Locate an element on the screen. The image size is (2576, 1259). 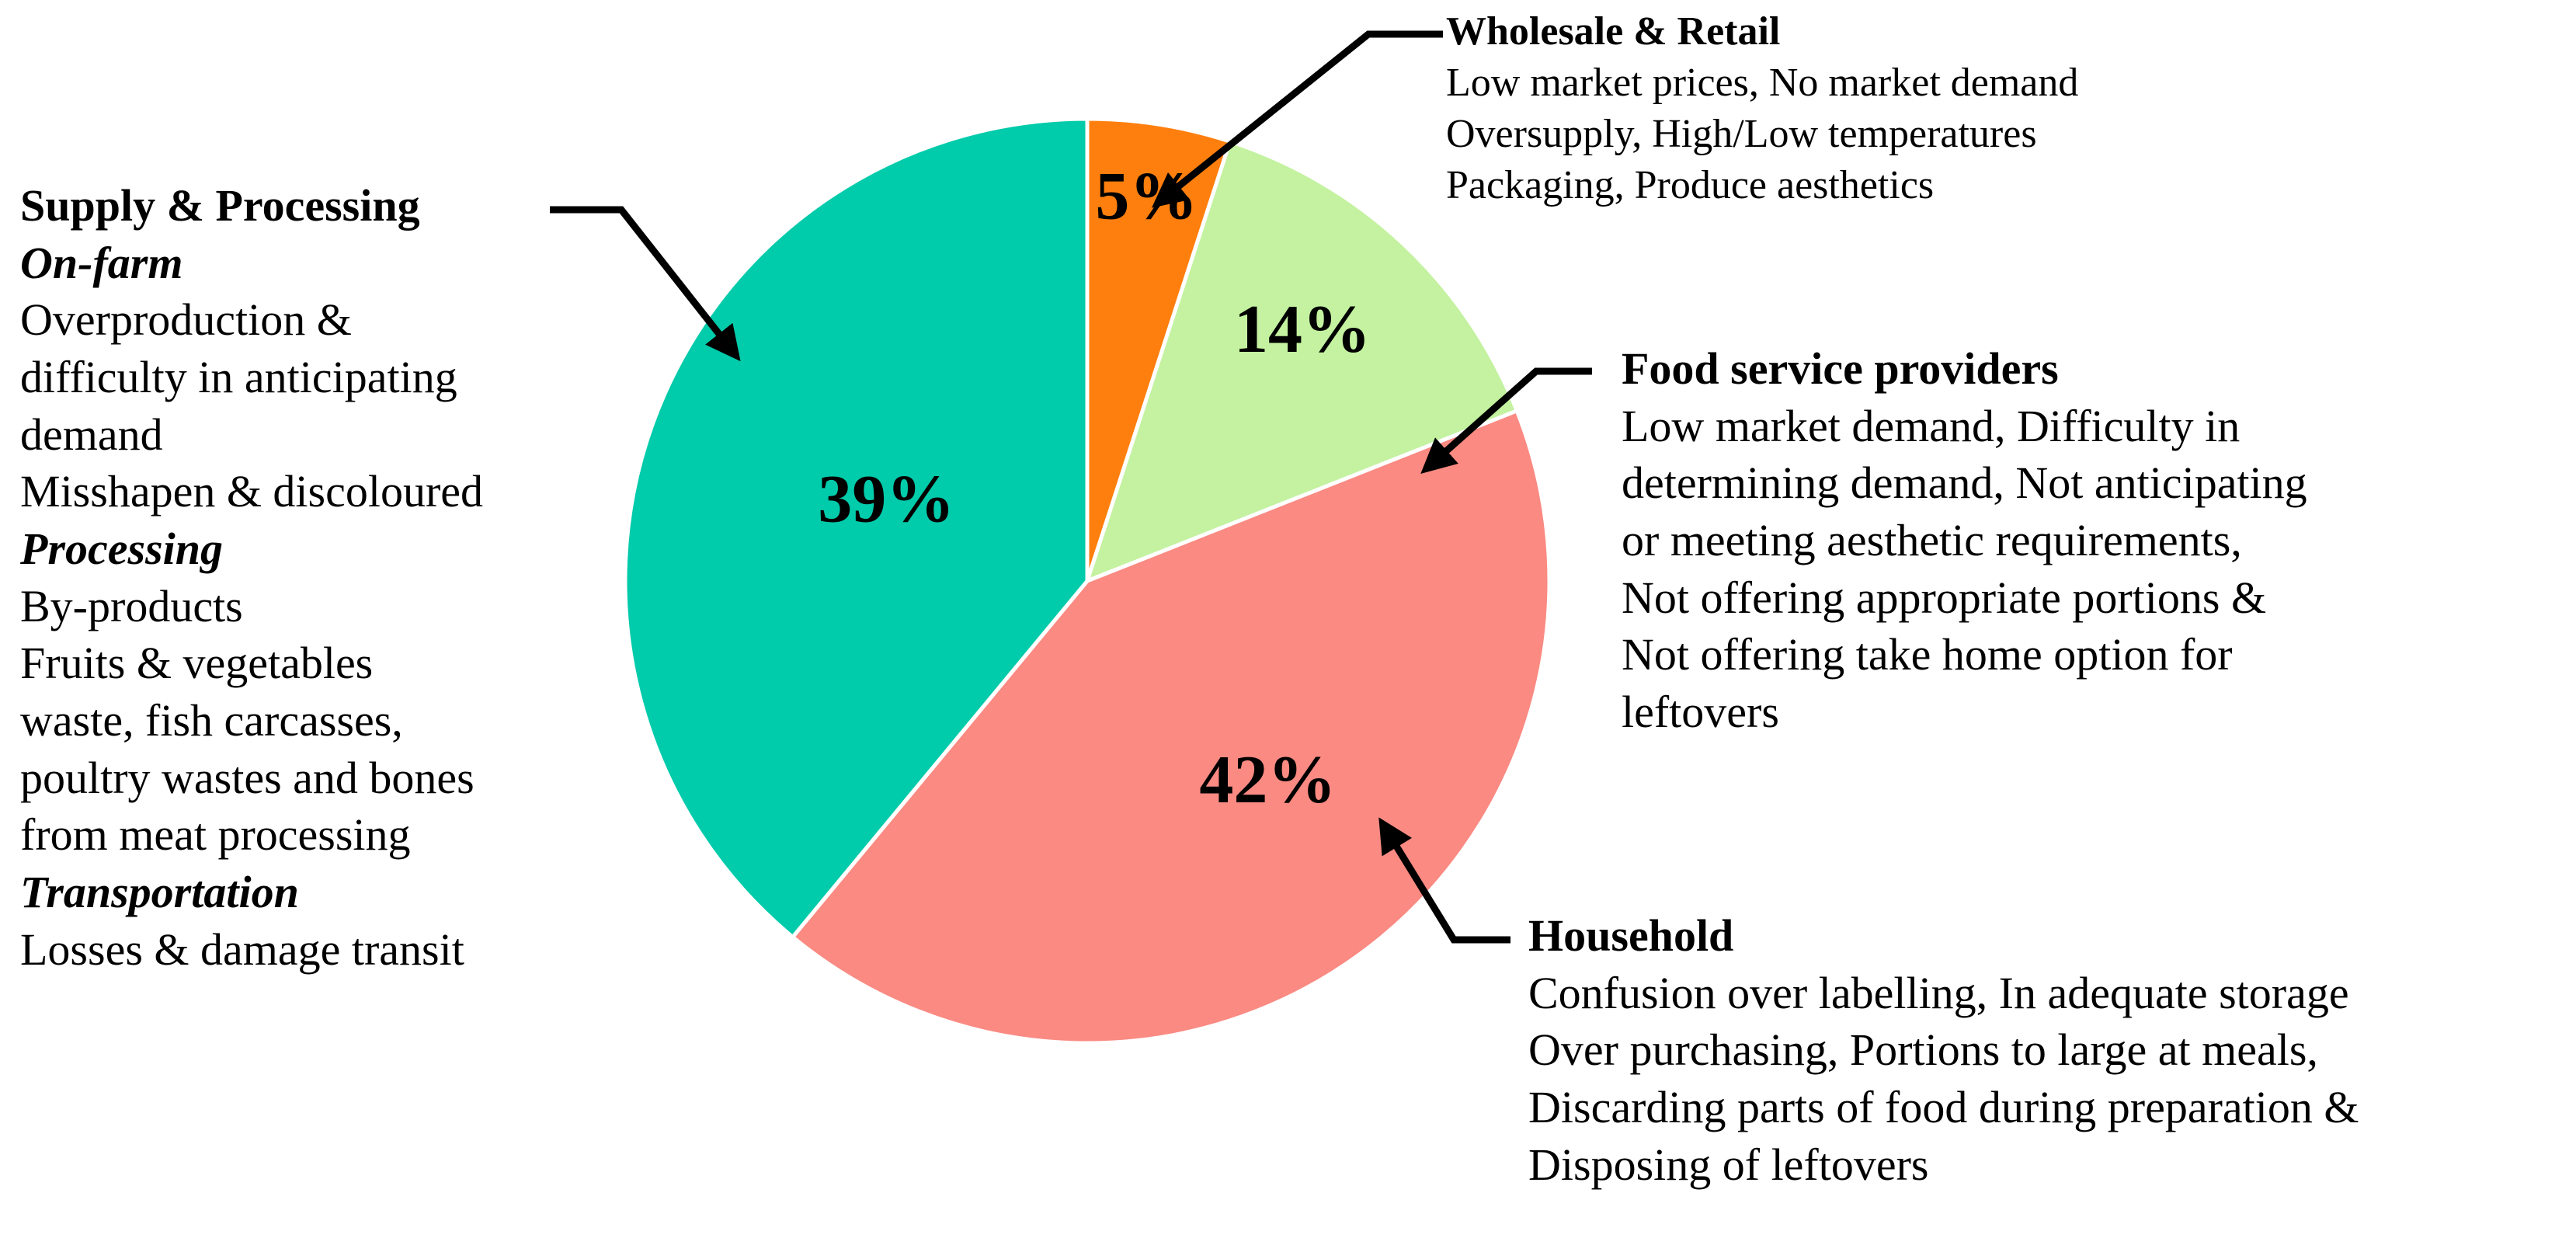
supply-line: waste, fish carcasses, is located at coordinates (211, 720).